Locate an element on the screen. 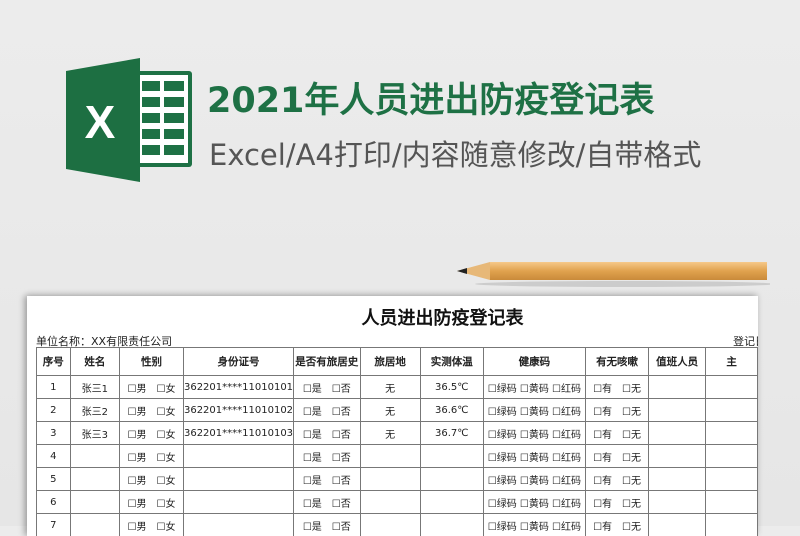 The image size is (800, 536). cell-name: 张三3 is located at coordinates (94, 433).